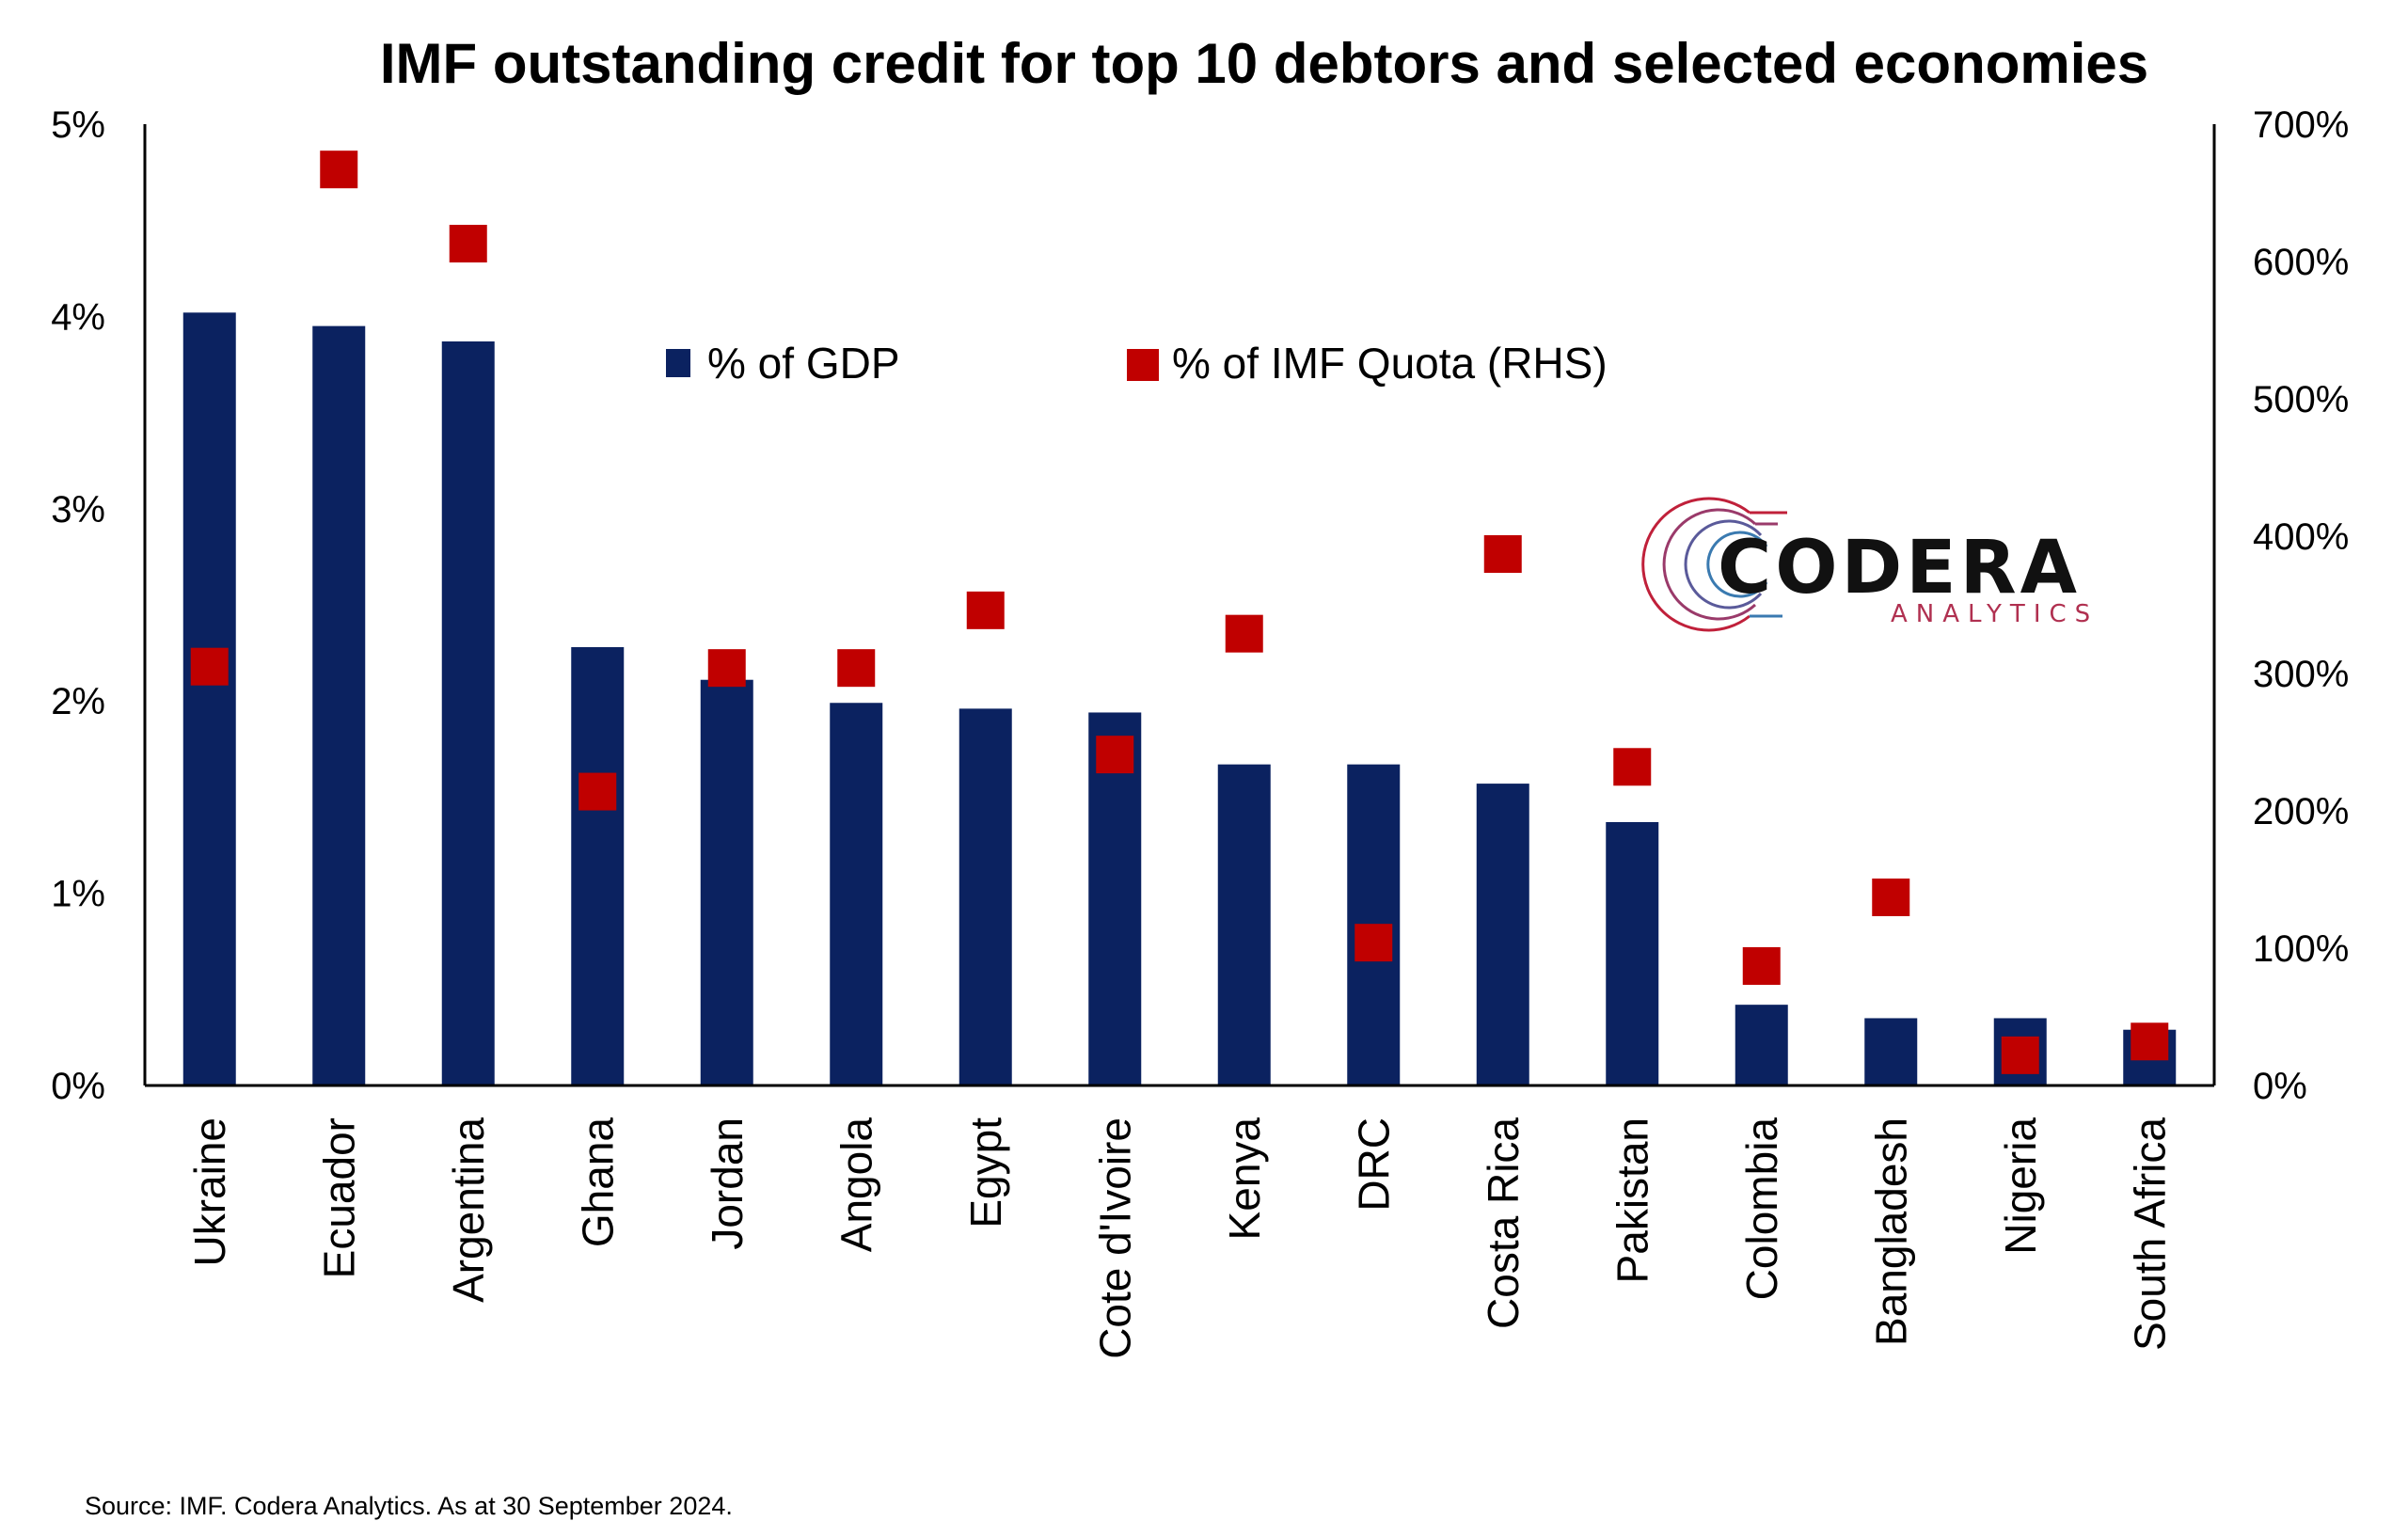 Image resolution: width=2408 pixels, height=1521 pixels. I want to click on right-tick-label-3: 300%, so click(2301, 674).